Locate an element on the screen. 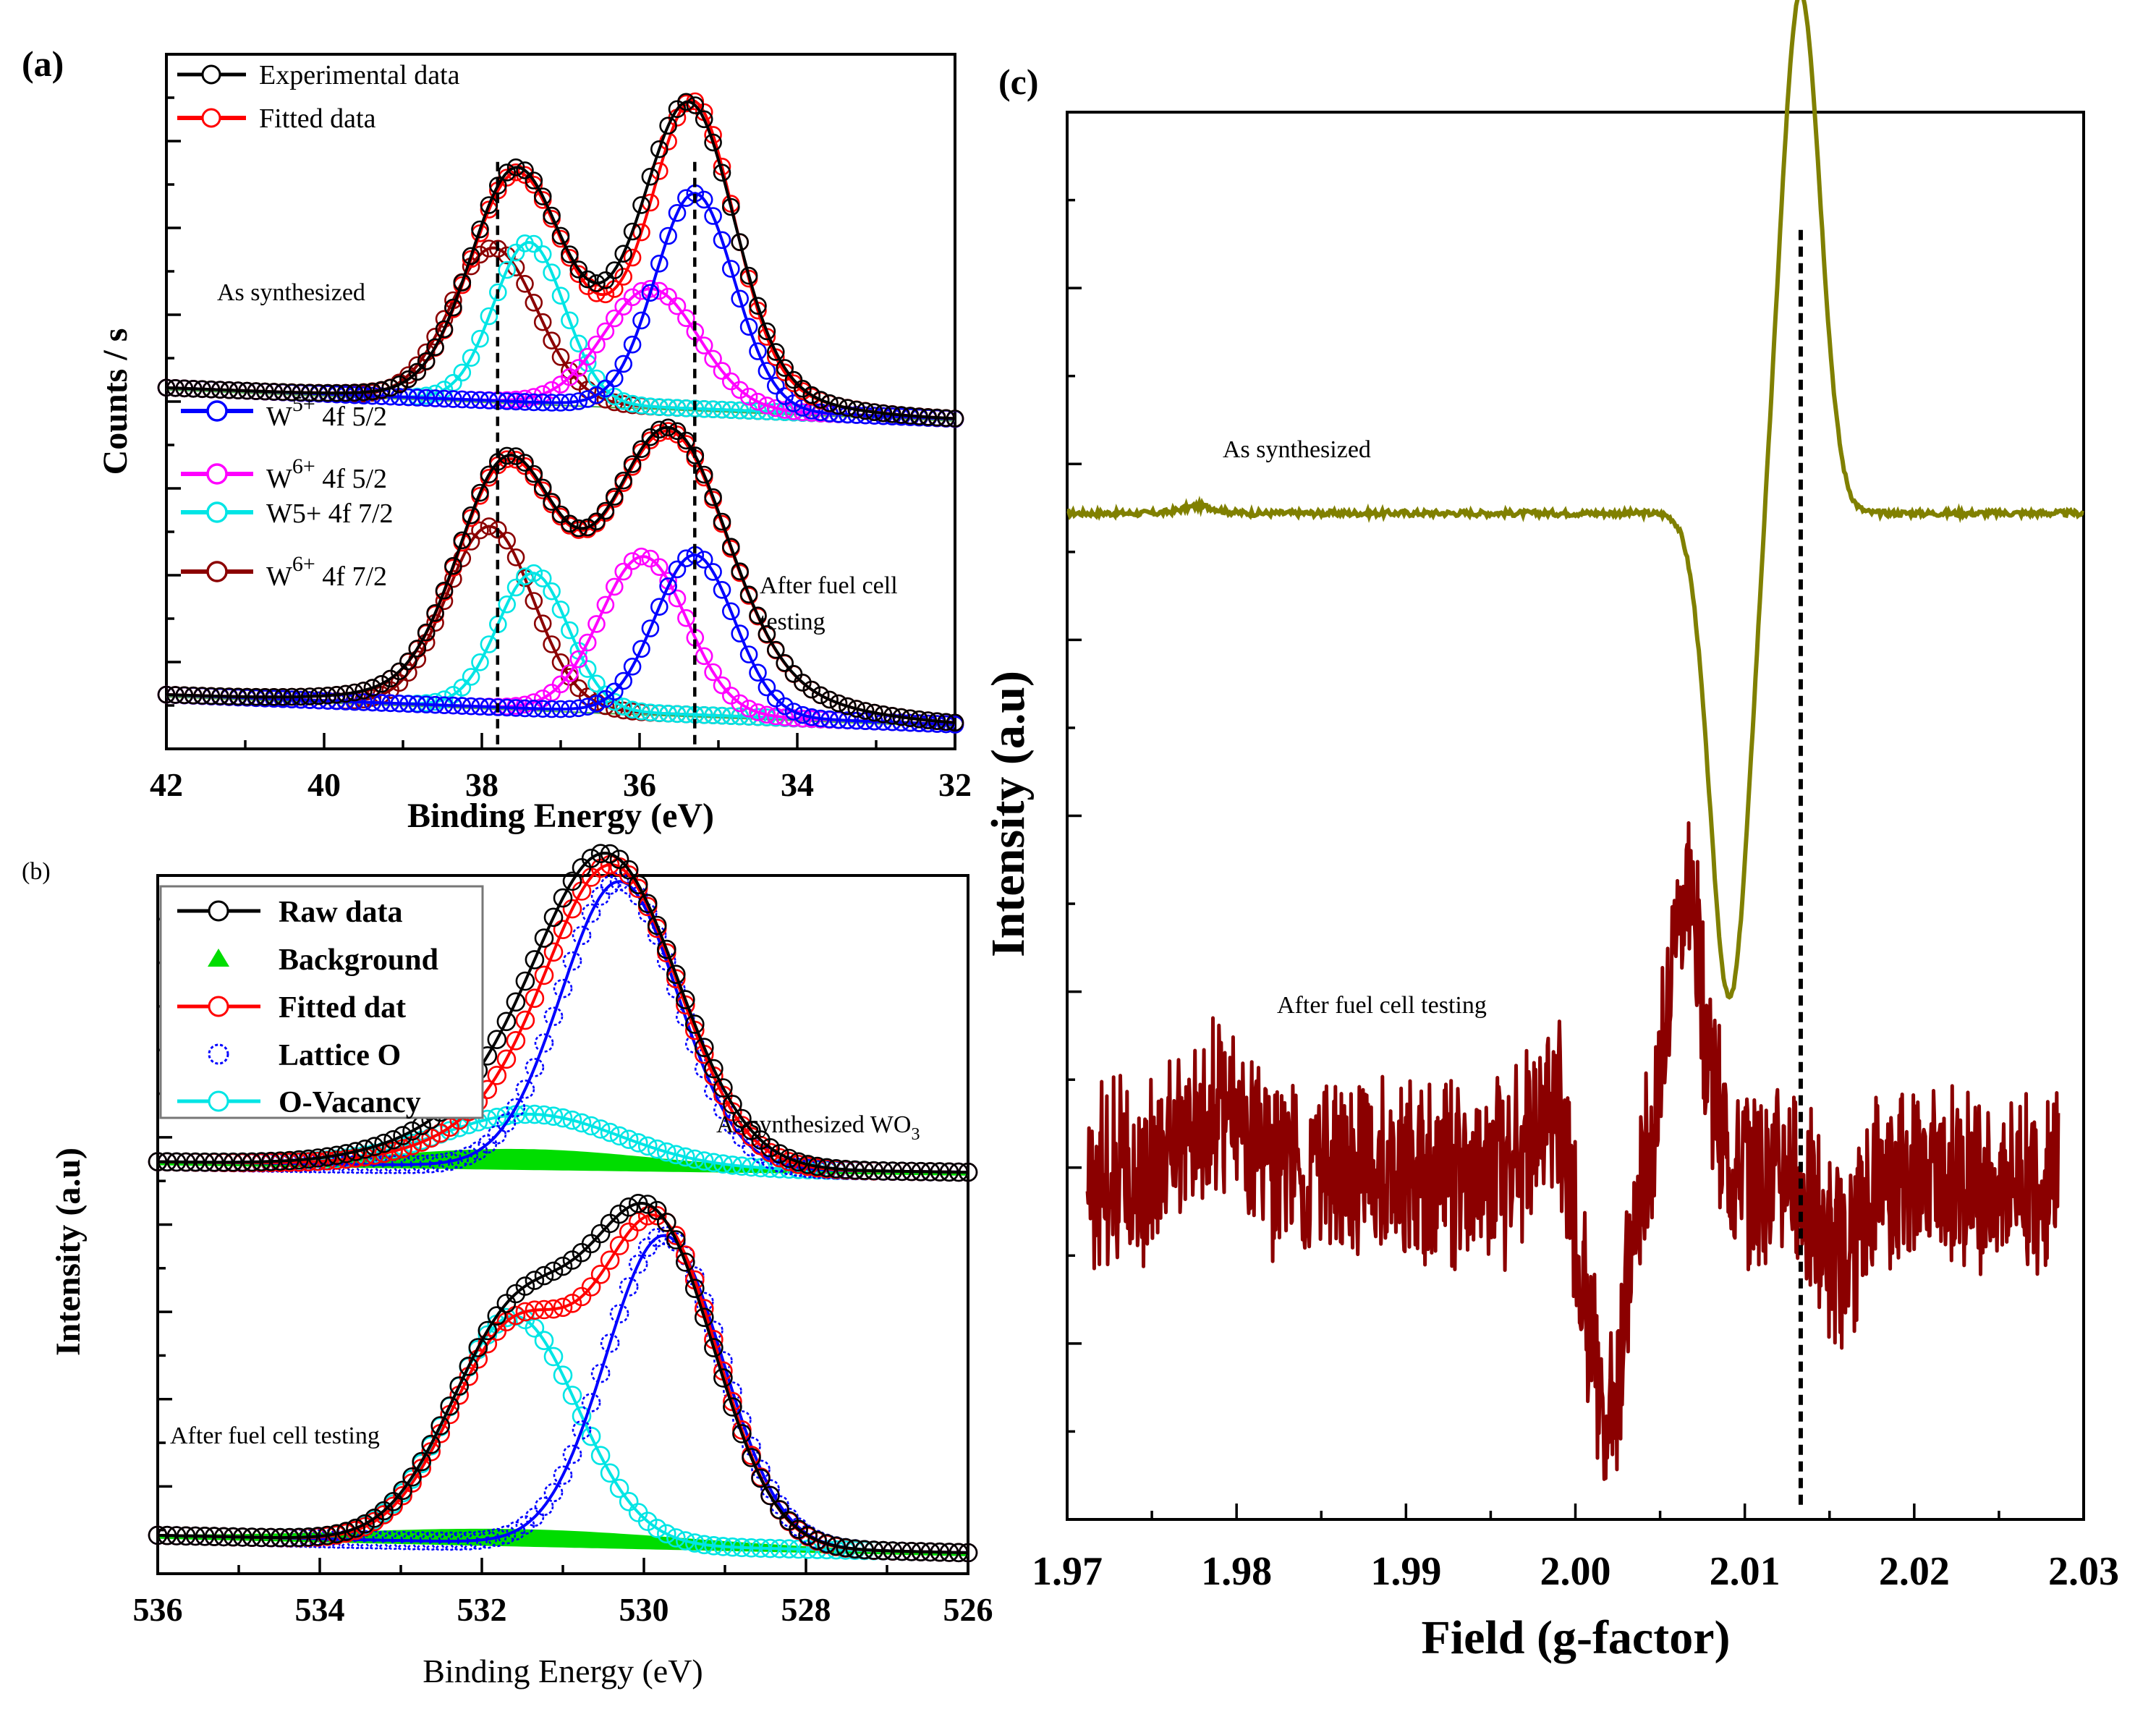 This screenshot has height=1709, width=2156. panel-a-ylabel: Counts / s is located at coordinates (115, 401).